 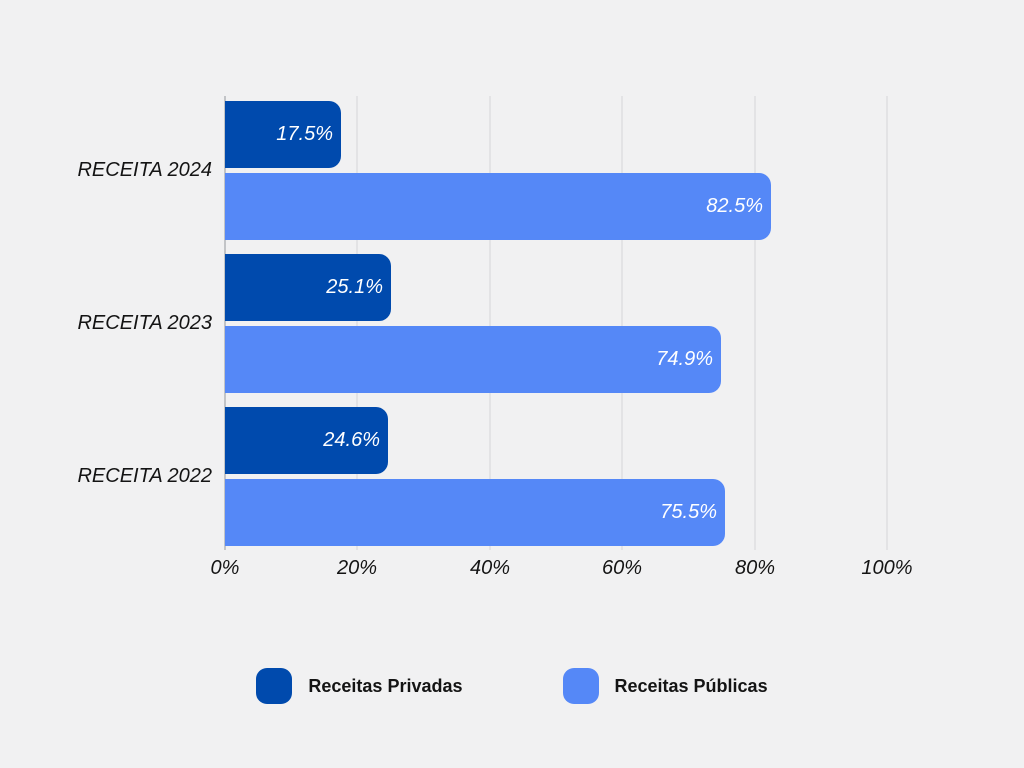 What do you see at coordinates (688, 512) in the screenshot?
I see `bar-value-label: 75.5%` at bounding box center [688, 512].